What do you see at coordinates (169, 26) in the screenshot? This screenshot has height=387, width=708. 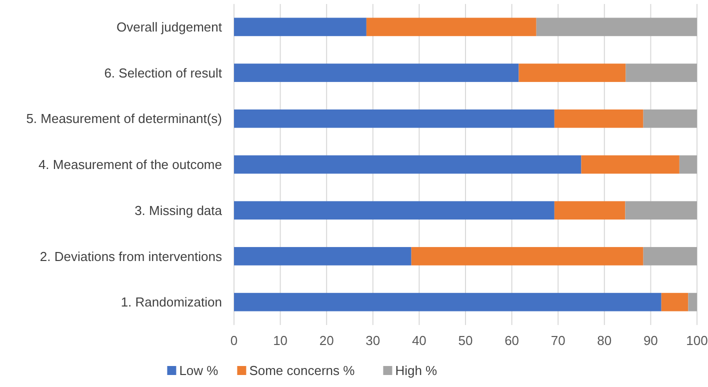 I see `y-tick-label: Overall judgement` at bounding box center [169, 26].